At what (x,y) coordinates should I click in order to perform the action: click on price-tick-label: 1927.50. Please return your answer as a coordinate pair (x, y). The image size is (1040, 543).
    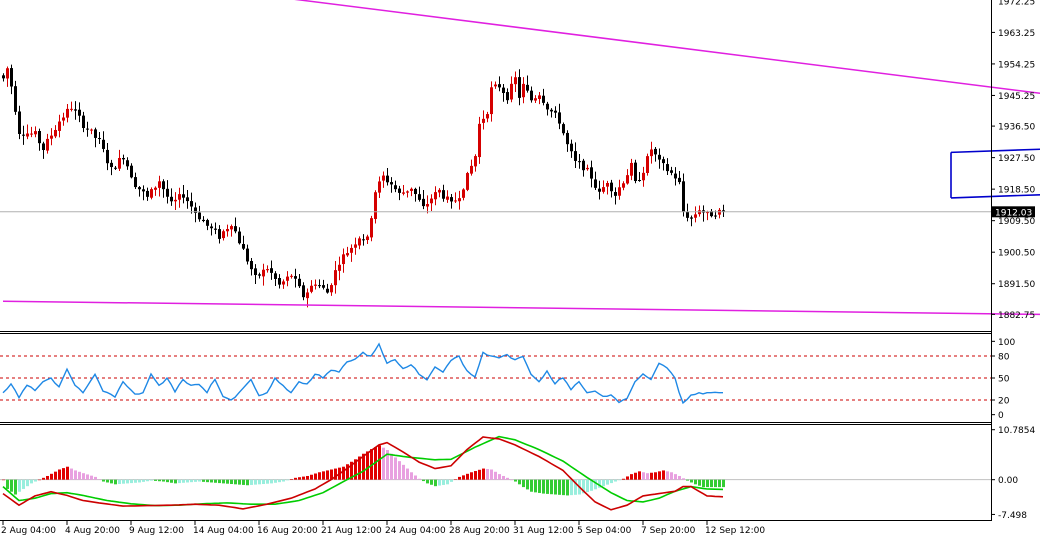
    Looking at the image, I should click on (1016, 159).